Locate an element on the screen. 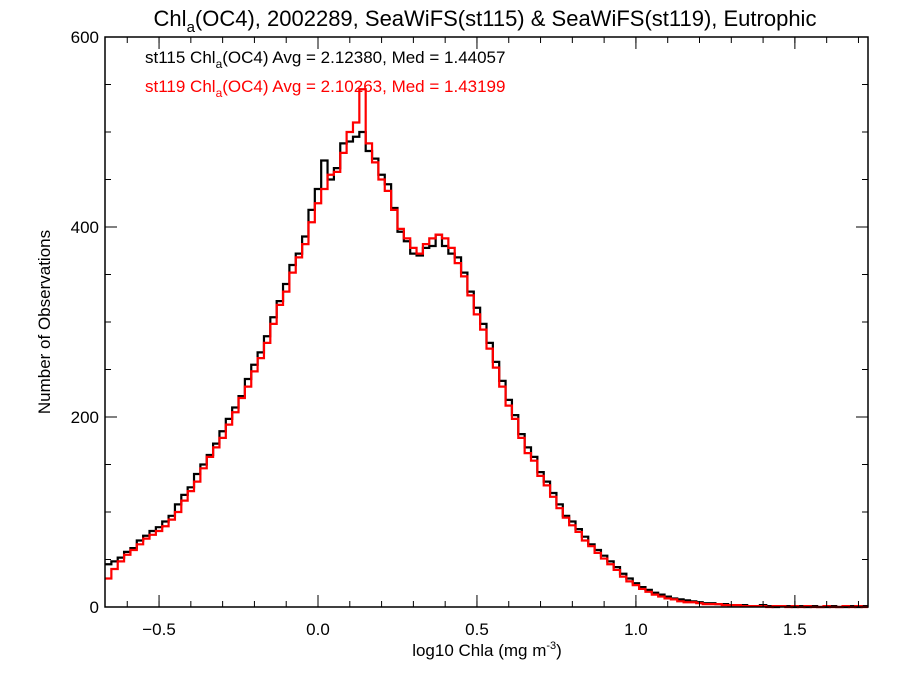  x-tick-label: 1.0 is located at coordinates (636, 629).